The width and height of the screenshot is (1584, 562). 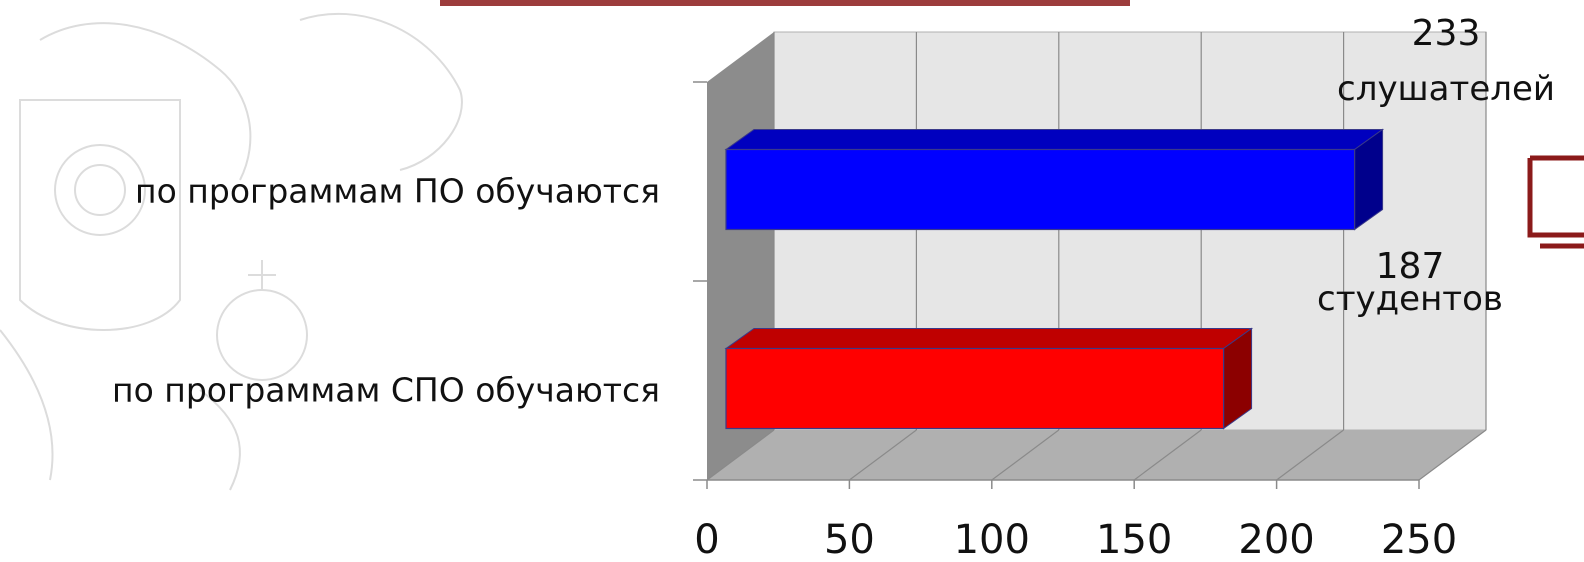 What do you see at coordinates (1446, 33) in the screenshot?
I see `data-label-value: 233` at bounding box center [1446, 33].